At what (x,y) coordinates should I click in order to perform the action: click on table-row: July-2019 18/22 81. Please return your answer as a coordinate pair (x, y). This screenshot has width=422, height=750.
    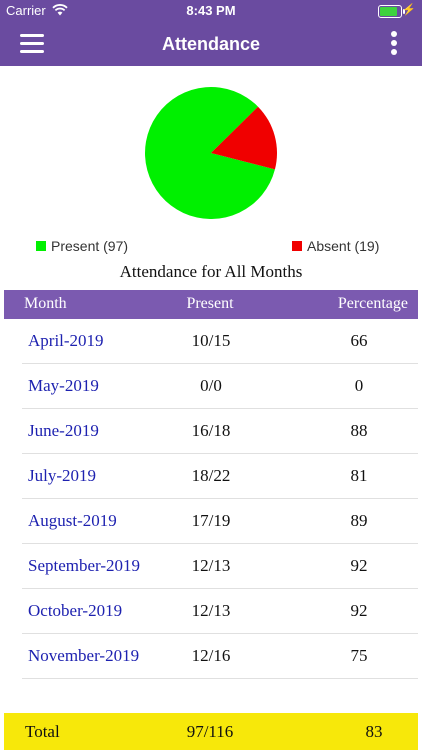
    Looking at the image, I should click on (220, 476).